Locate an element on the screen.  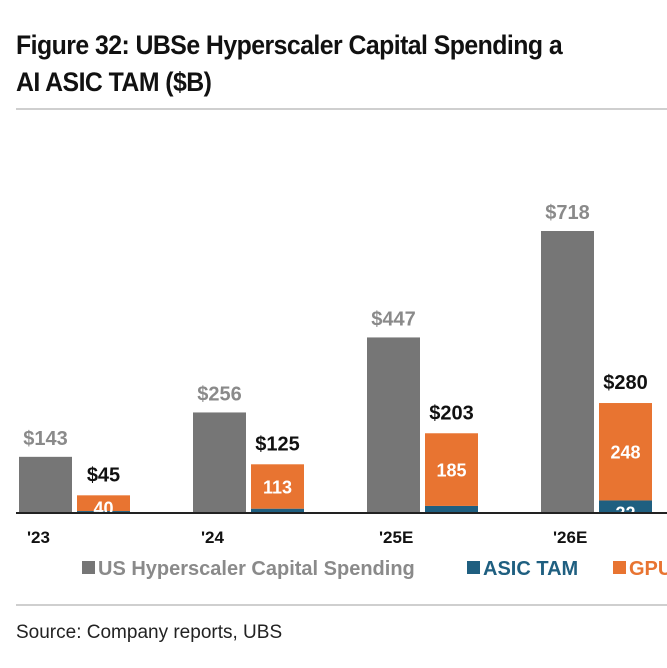
label-gpu: 113 is located at coordinates (277, 487).